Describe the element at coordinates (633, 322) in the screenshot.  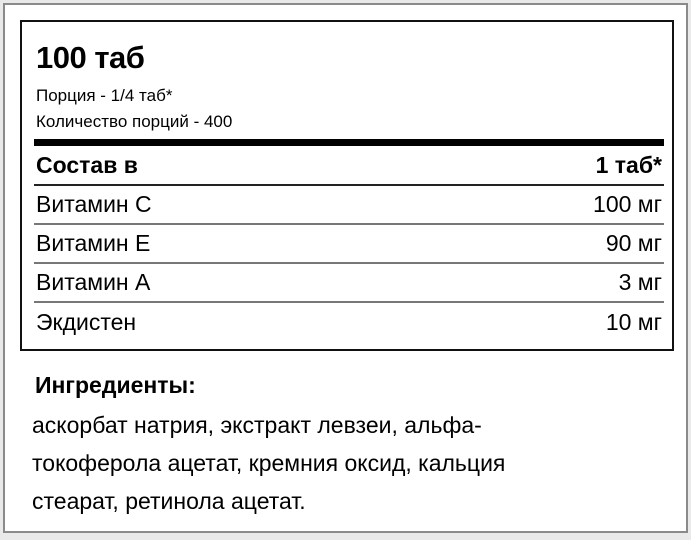
I see `nutrient-amount: 10 мг` at that location.